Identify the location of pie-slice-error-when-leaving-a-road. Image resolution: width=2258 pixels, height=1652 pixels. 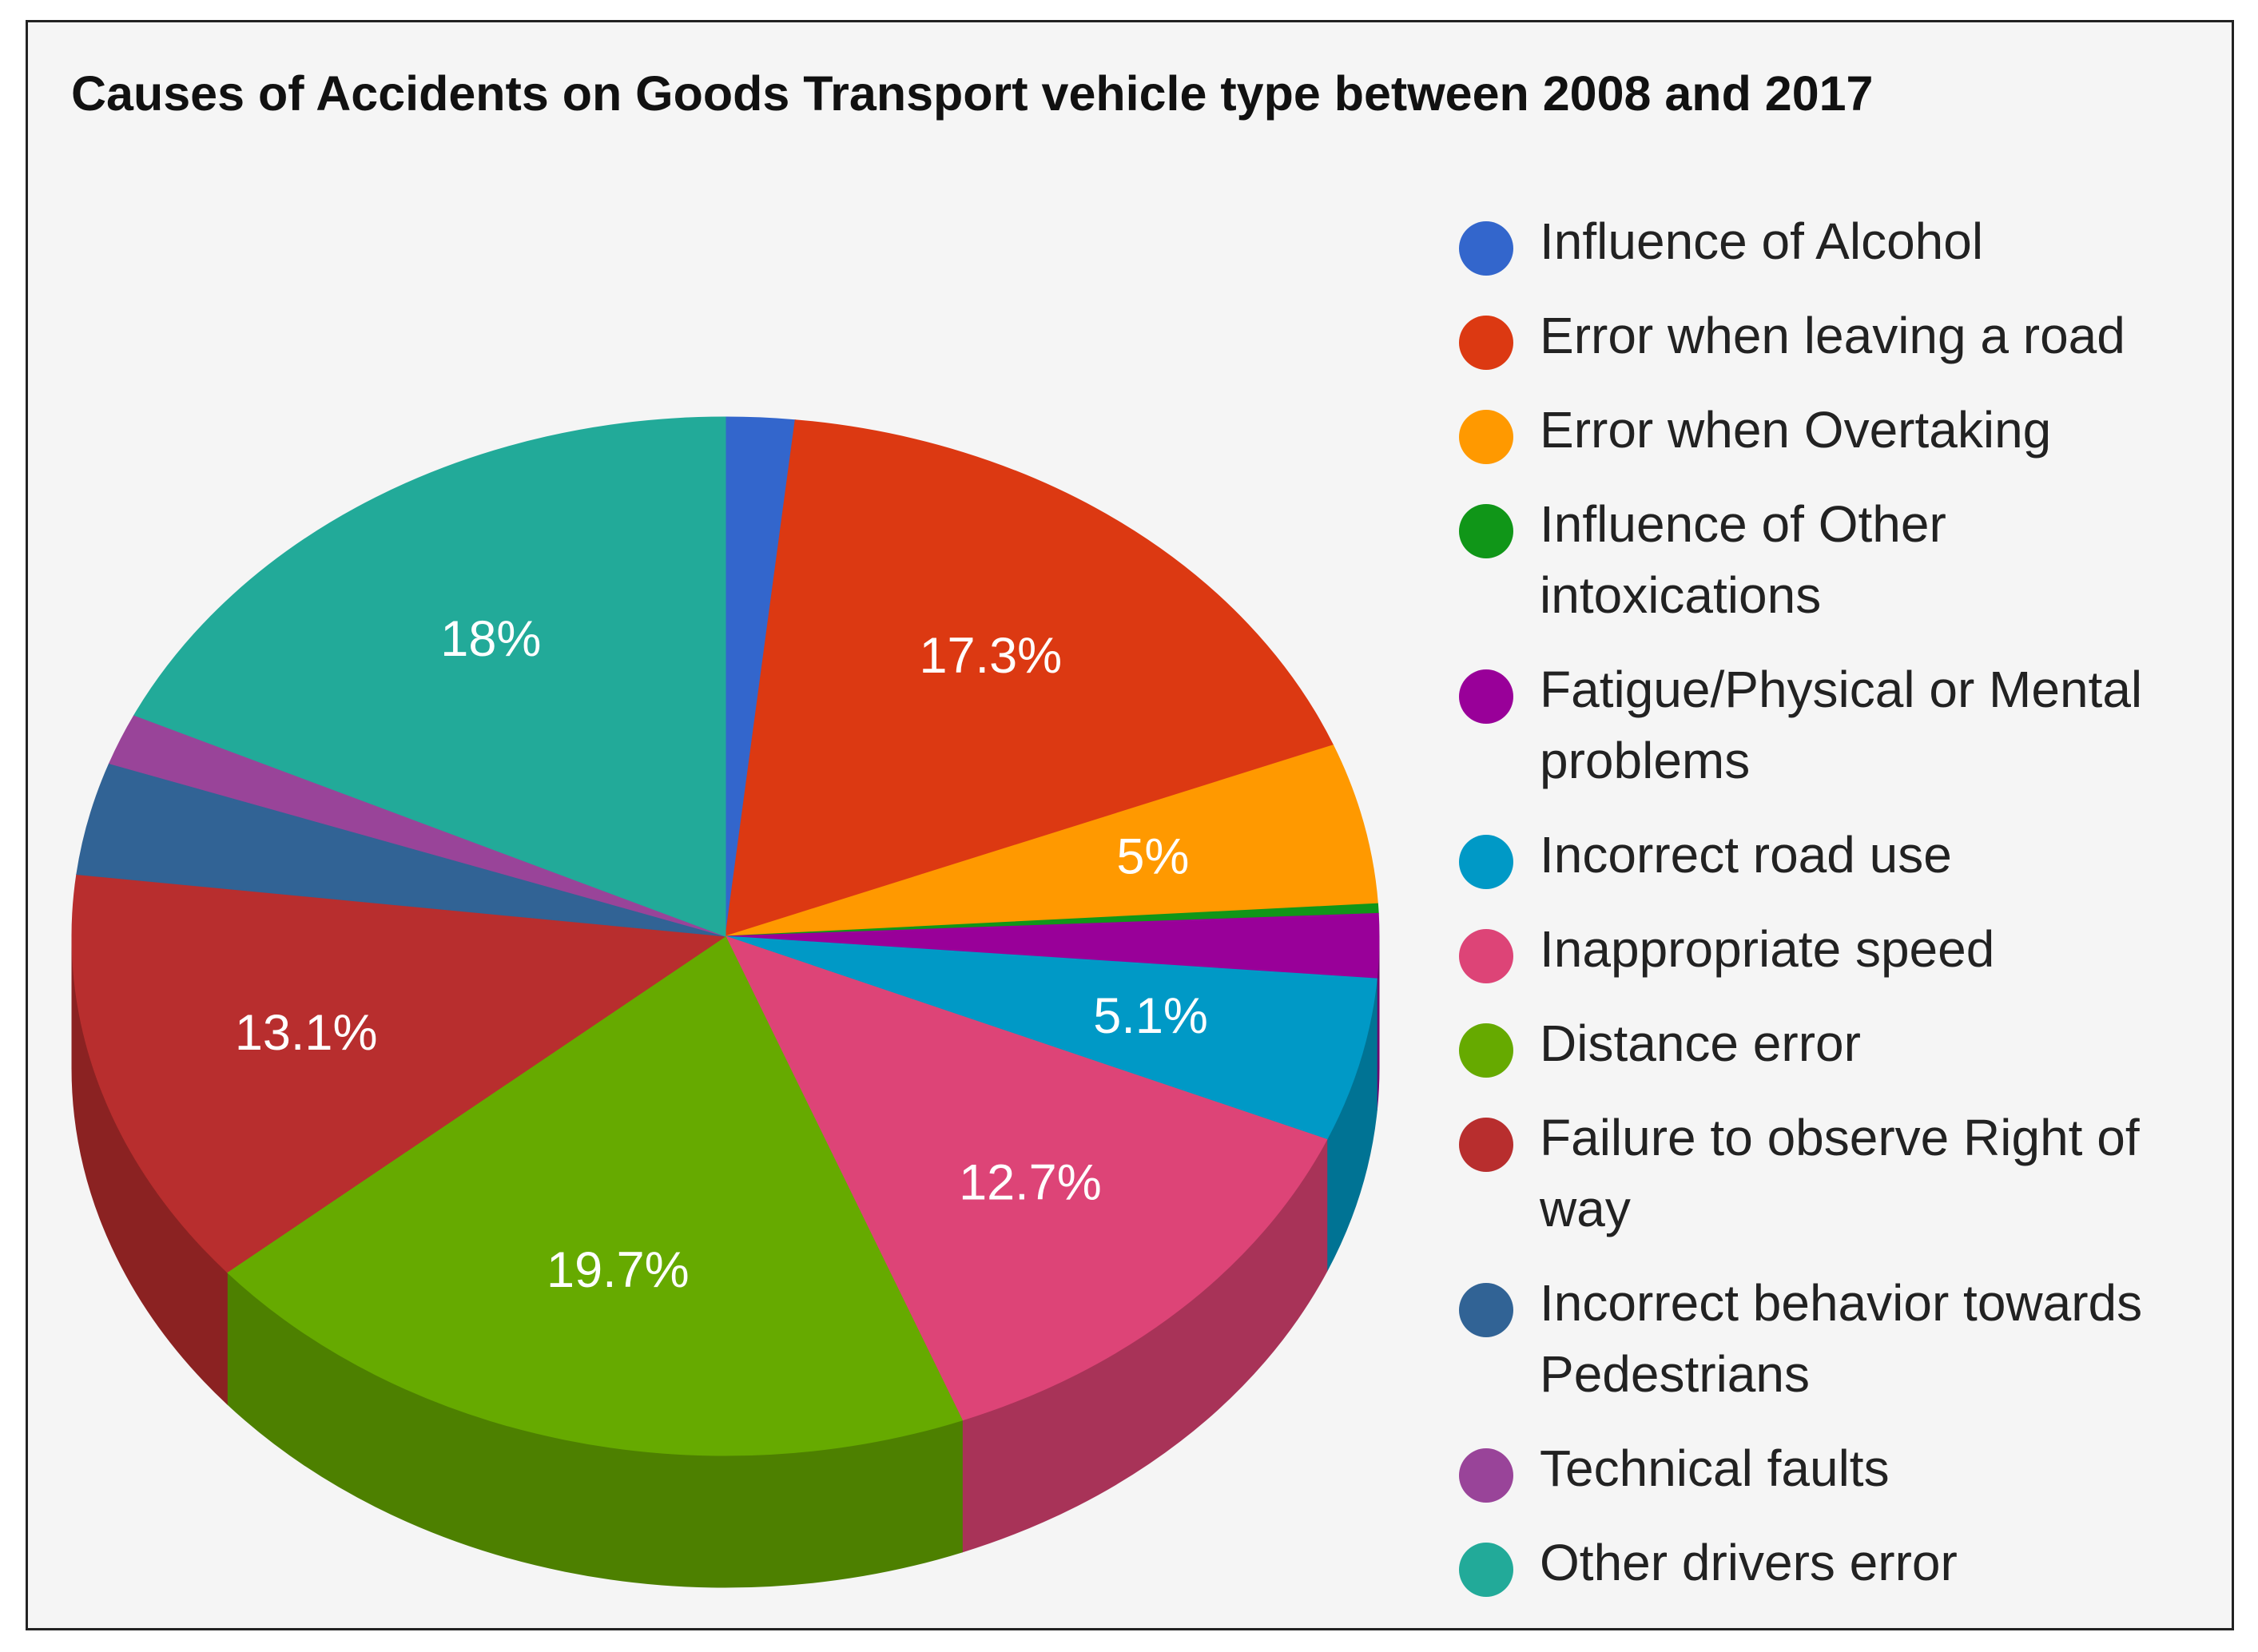
(1029, 678).